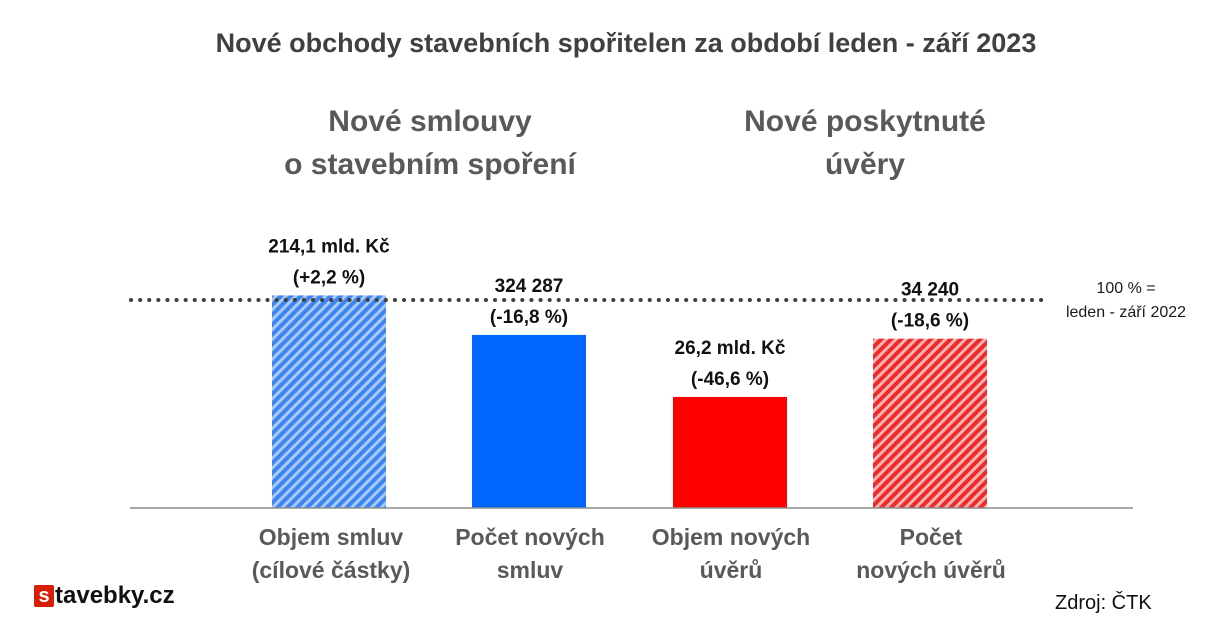 The height and width of the screenshot is (638, 1215). What do you see at coordinates (430, 143) in the screenshot?
I see `group-heading-contracts: Nové smlouvy o stavebním spoření` at bounding box center [430, 143].